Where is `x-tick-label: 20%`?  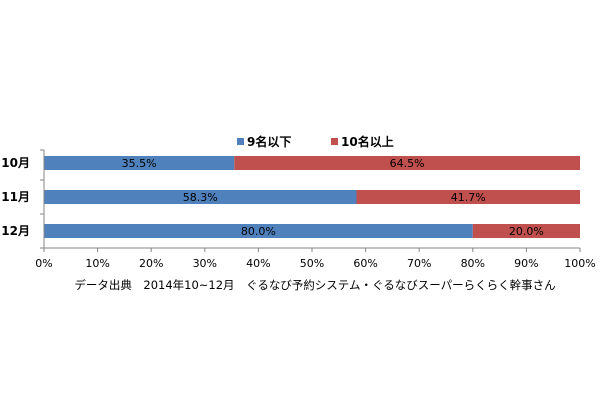 x-tick-label: 20% is located at coordinates (151, 263).